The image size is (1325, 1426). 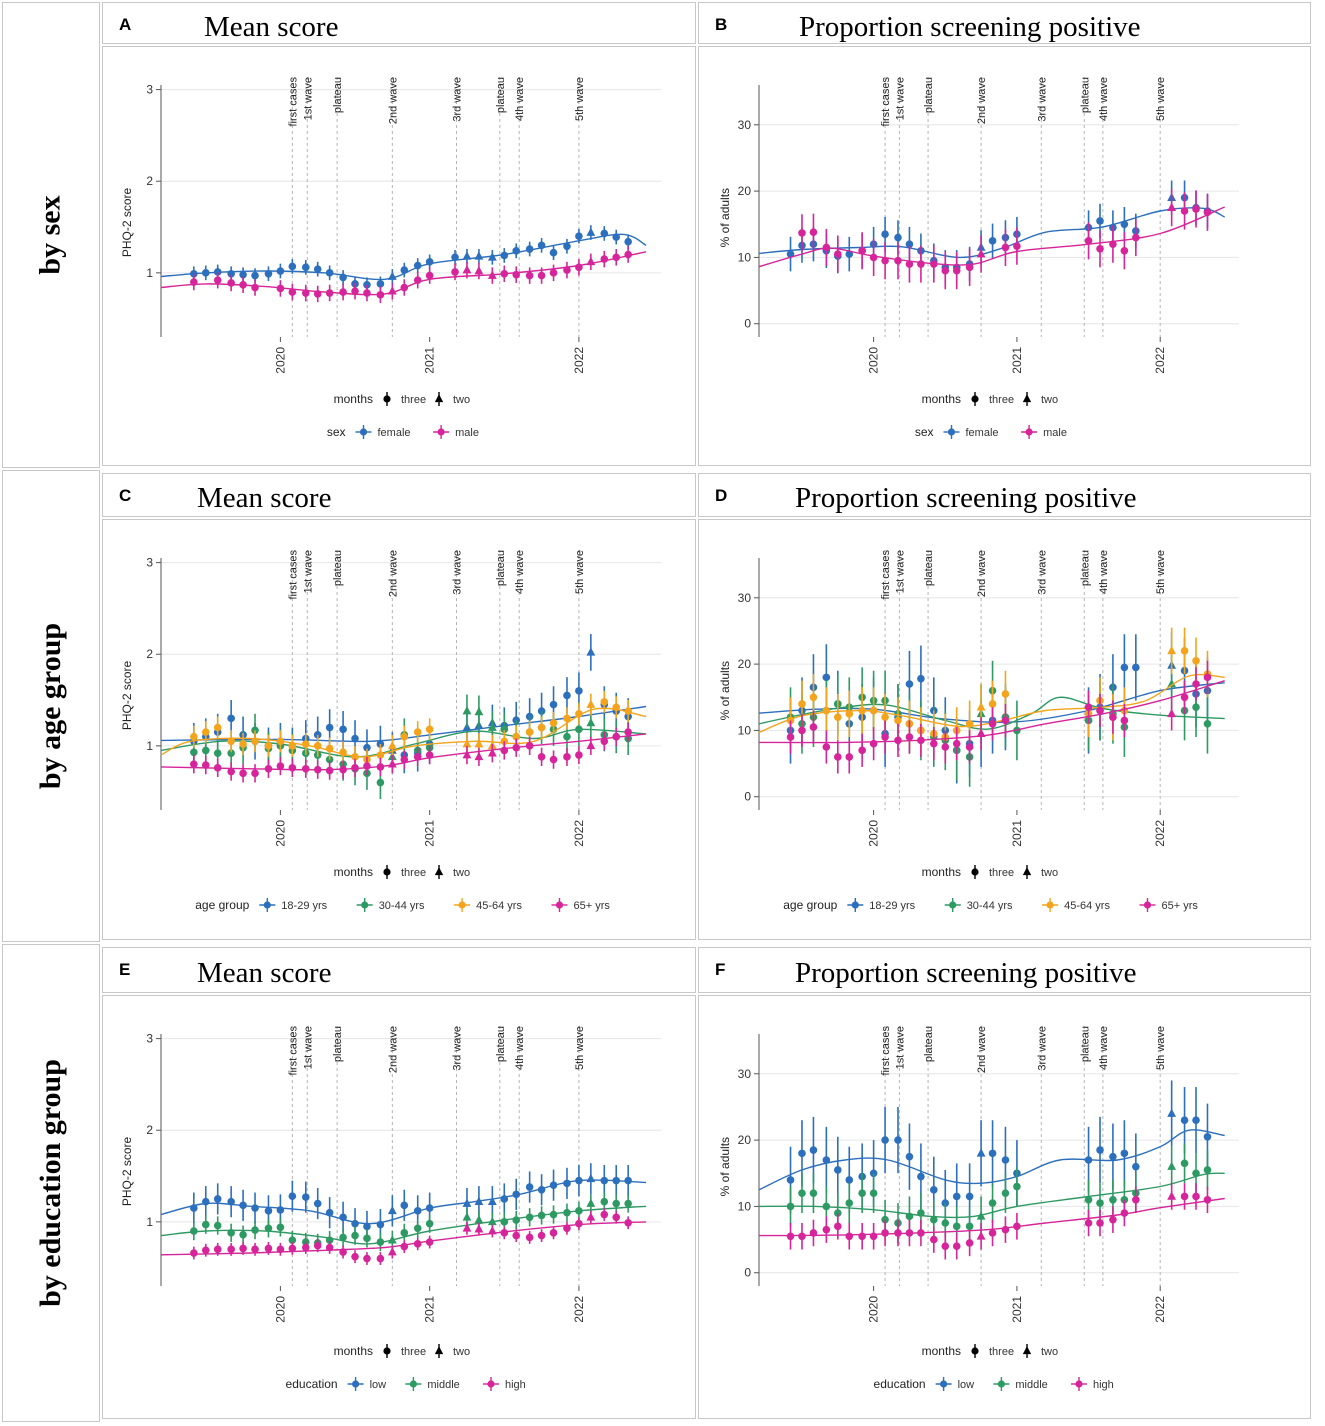 I want to click on legend-group-title: age group, so click(x=222, y=905).